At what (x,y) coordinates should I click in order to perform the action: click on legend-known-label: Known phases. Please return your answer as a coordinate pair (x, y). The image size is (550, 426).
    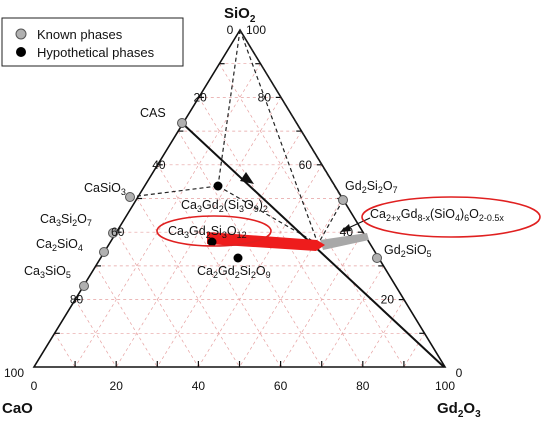
    Looking at the image, I should click on (80, 34).